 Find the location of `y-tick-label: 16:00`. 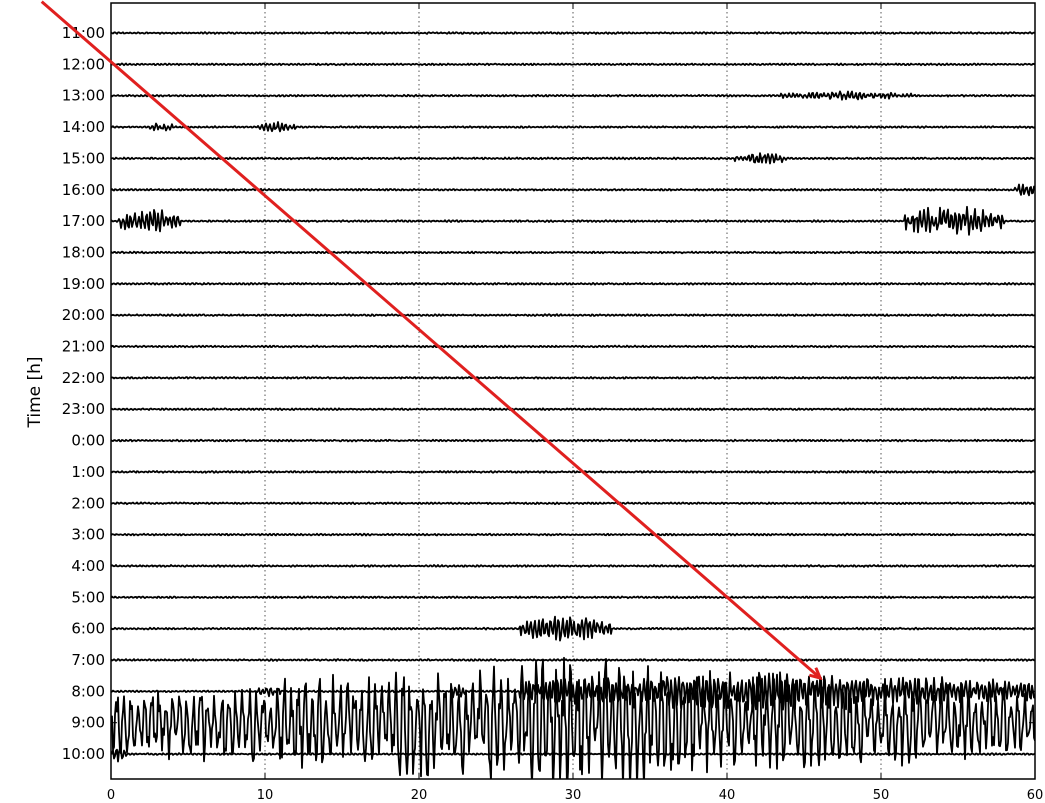

y-tick-label: 16:00 is located at coordinates (83, 190).